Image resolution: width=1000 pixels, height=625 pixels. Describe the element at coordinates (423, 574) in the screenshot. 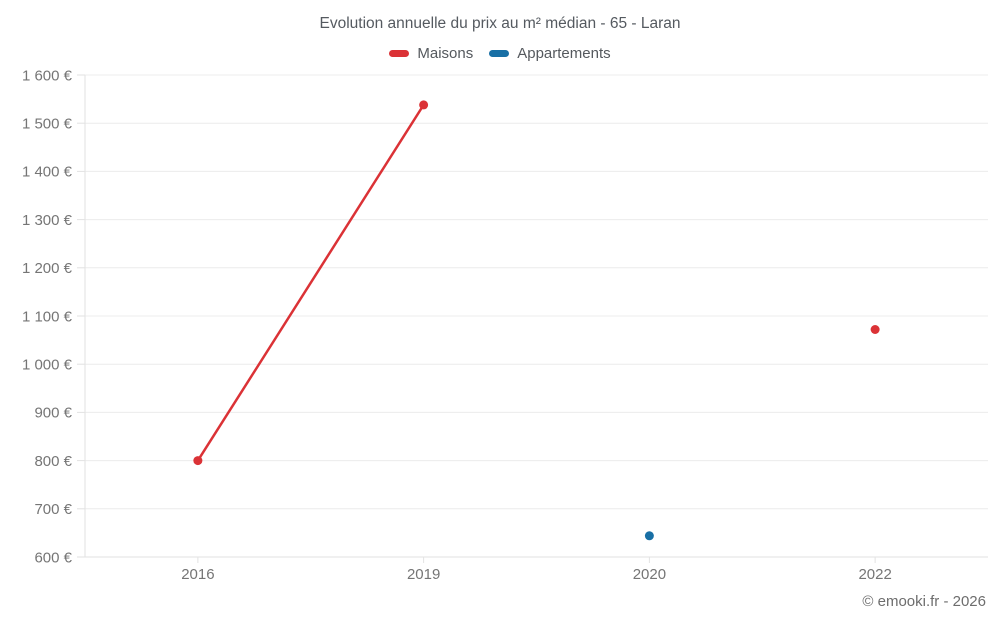

I see `x-tick-label: 2019` at that location.